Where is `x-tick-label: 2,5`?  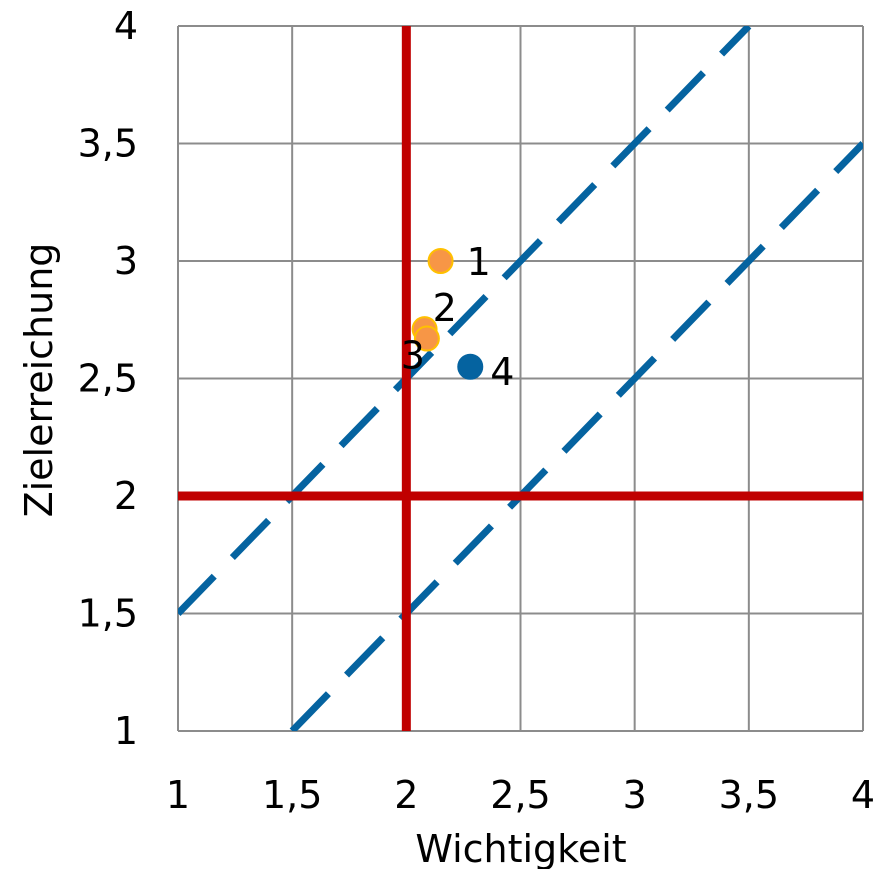 x-tick-label: 2,5 is located at coordinates (520, 795).